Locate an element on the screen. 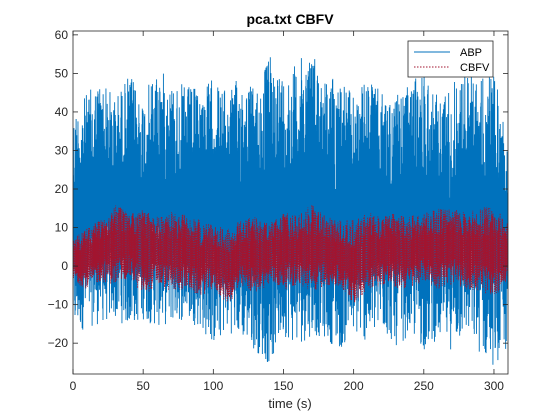 The image size is (560, 420). x-tick-label: 100 is located at coordinates (213, 386).